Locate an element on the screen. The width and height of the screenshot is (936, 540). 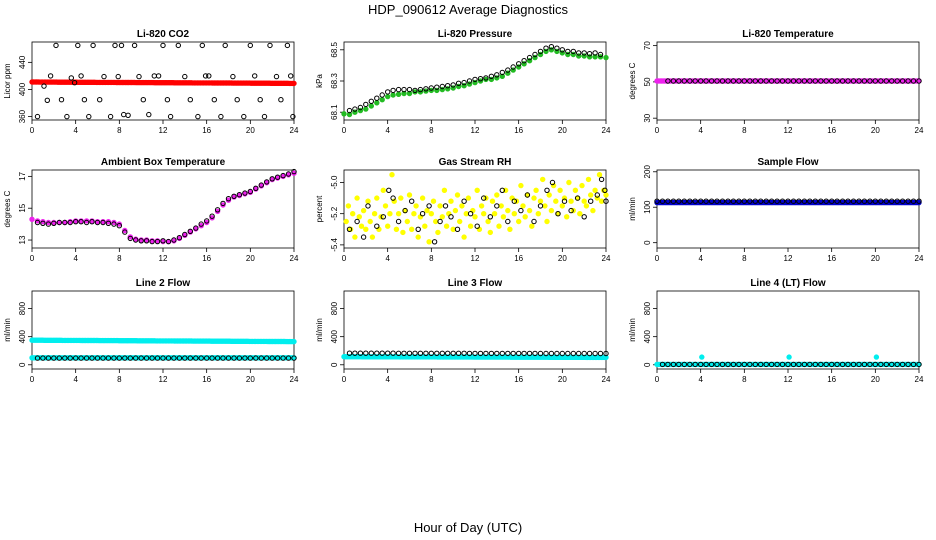
y-tick-label: 200 is located at coordinates (647, 172).